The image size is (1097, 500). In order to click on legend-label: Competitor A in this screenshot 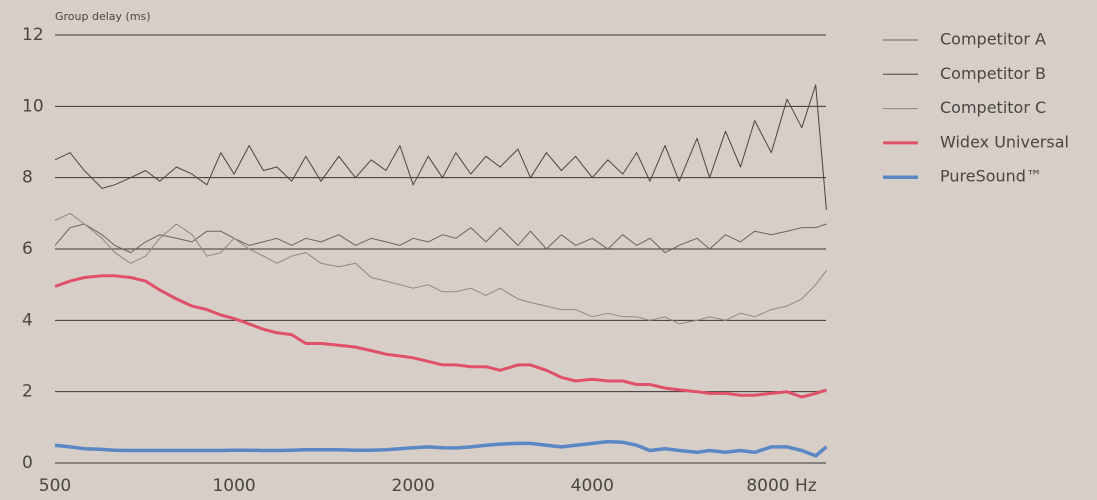, I will do `click(993, 39)`.